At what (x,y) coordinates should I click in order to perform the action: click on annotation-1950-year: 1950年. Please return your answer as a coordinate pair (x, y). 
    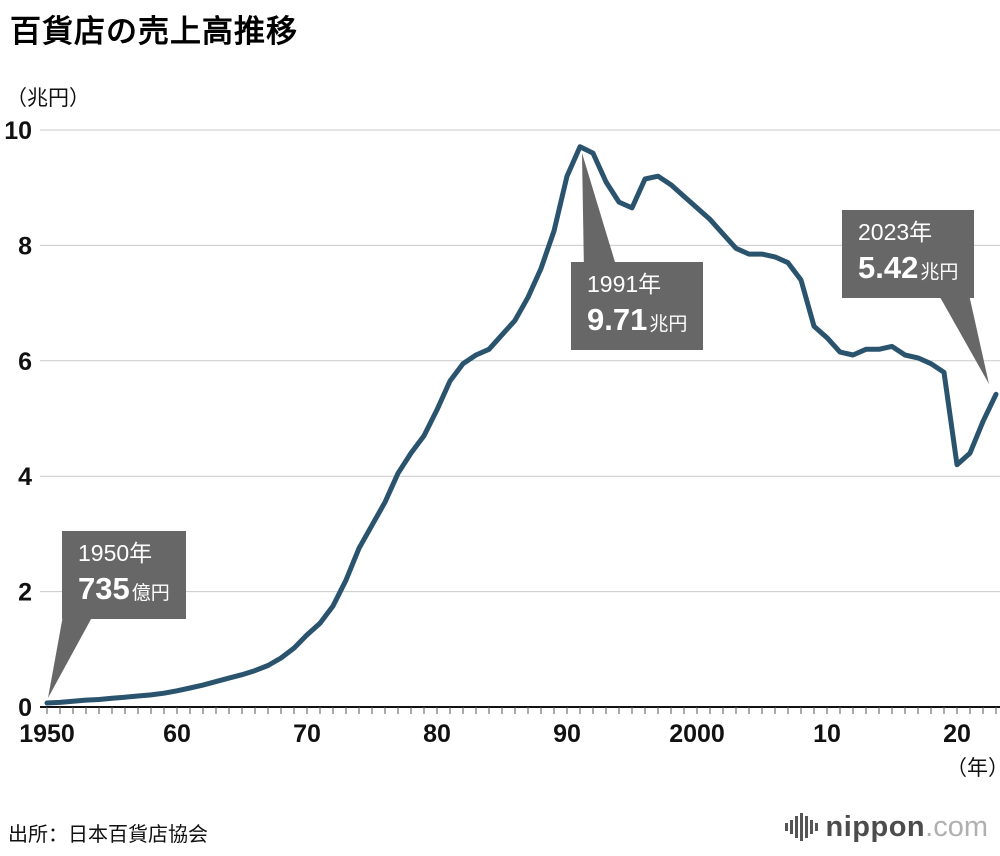
    Looking at the image, I should click on (115, 553).